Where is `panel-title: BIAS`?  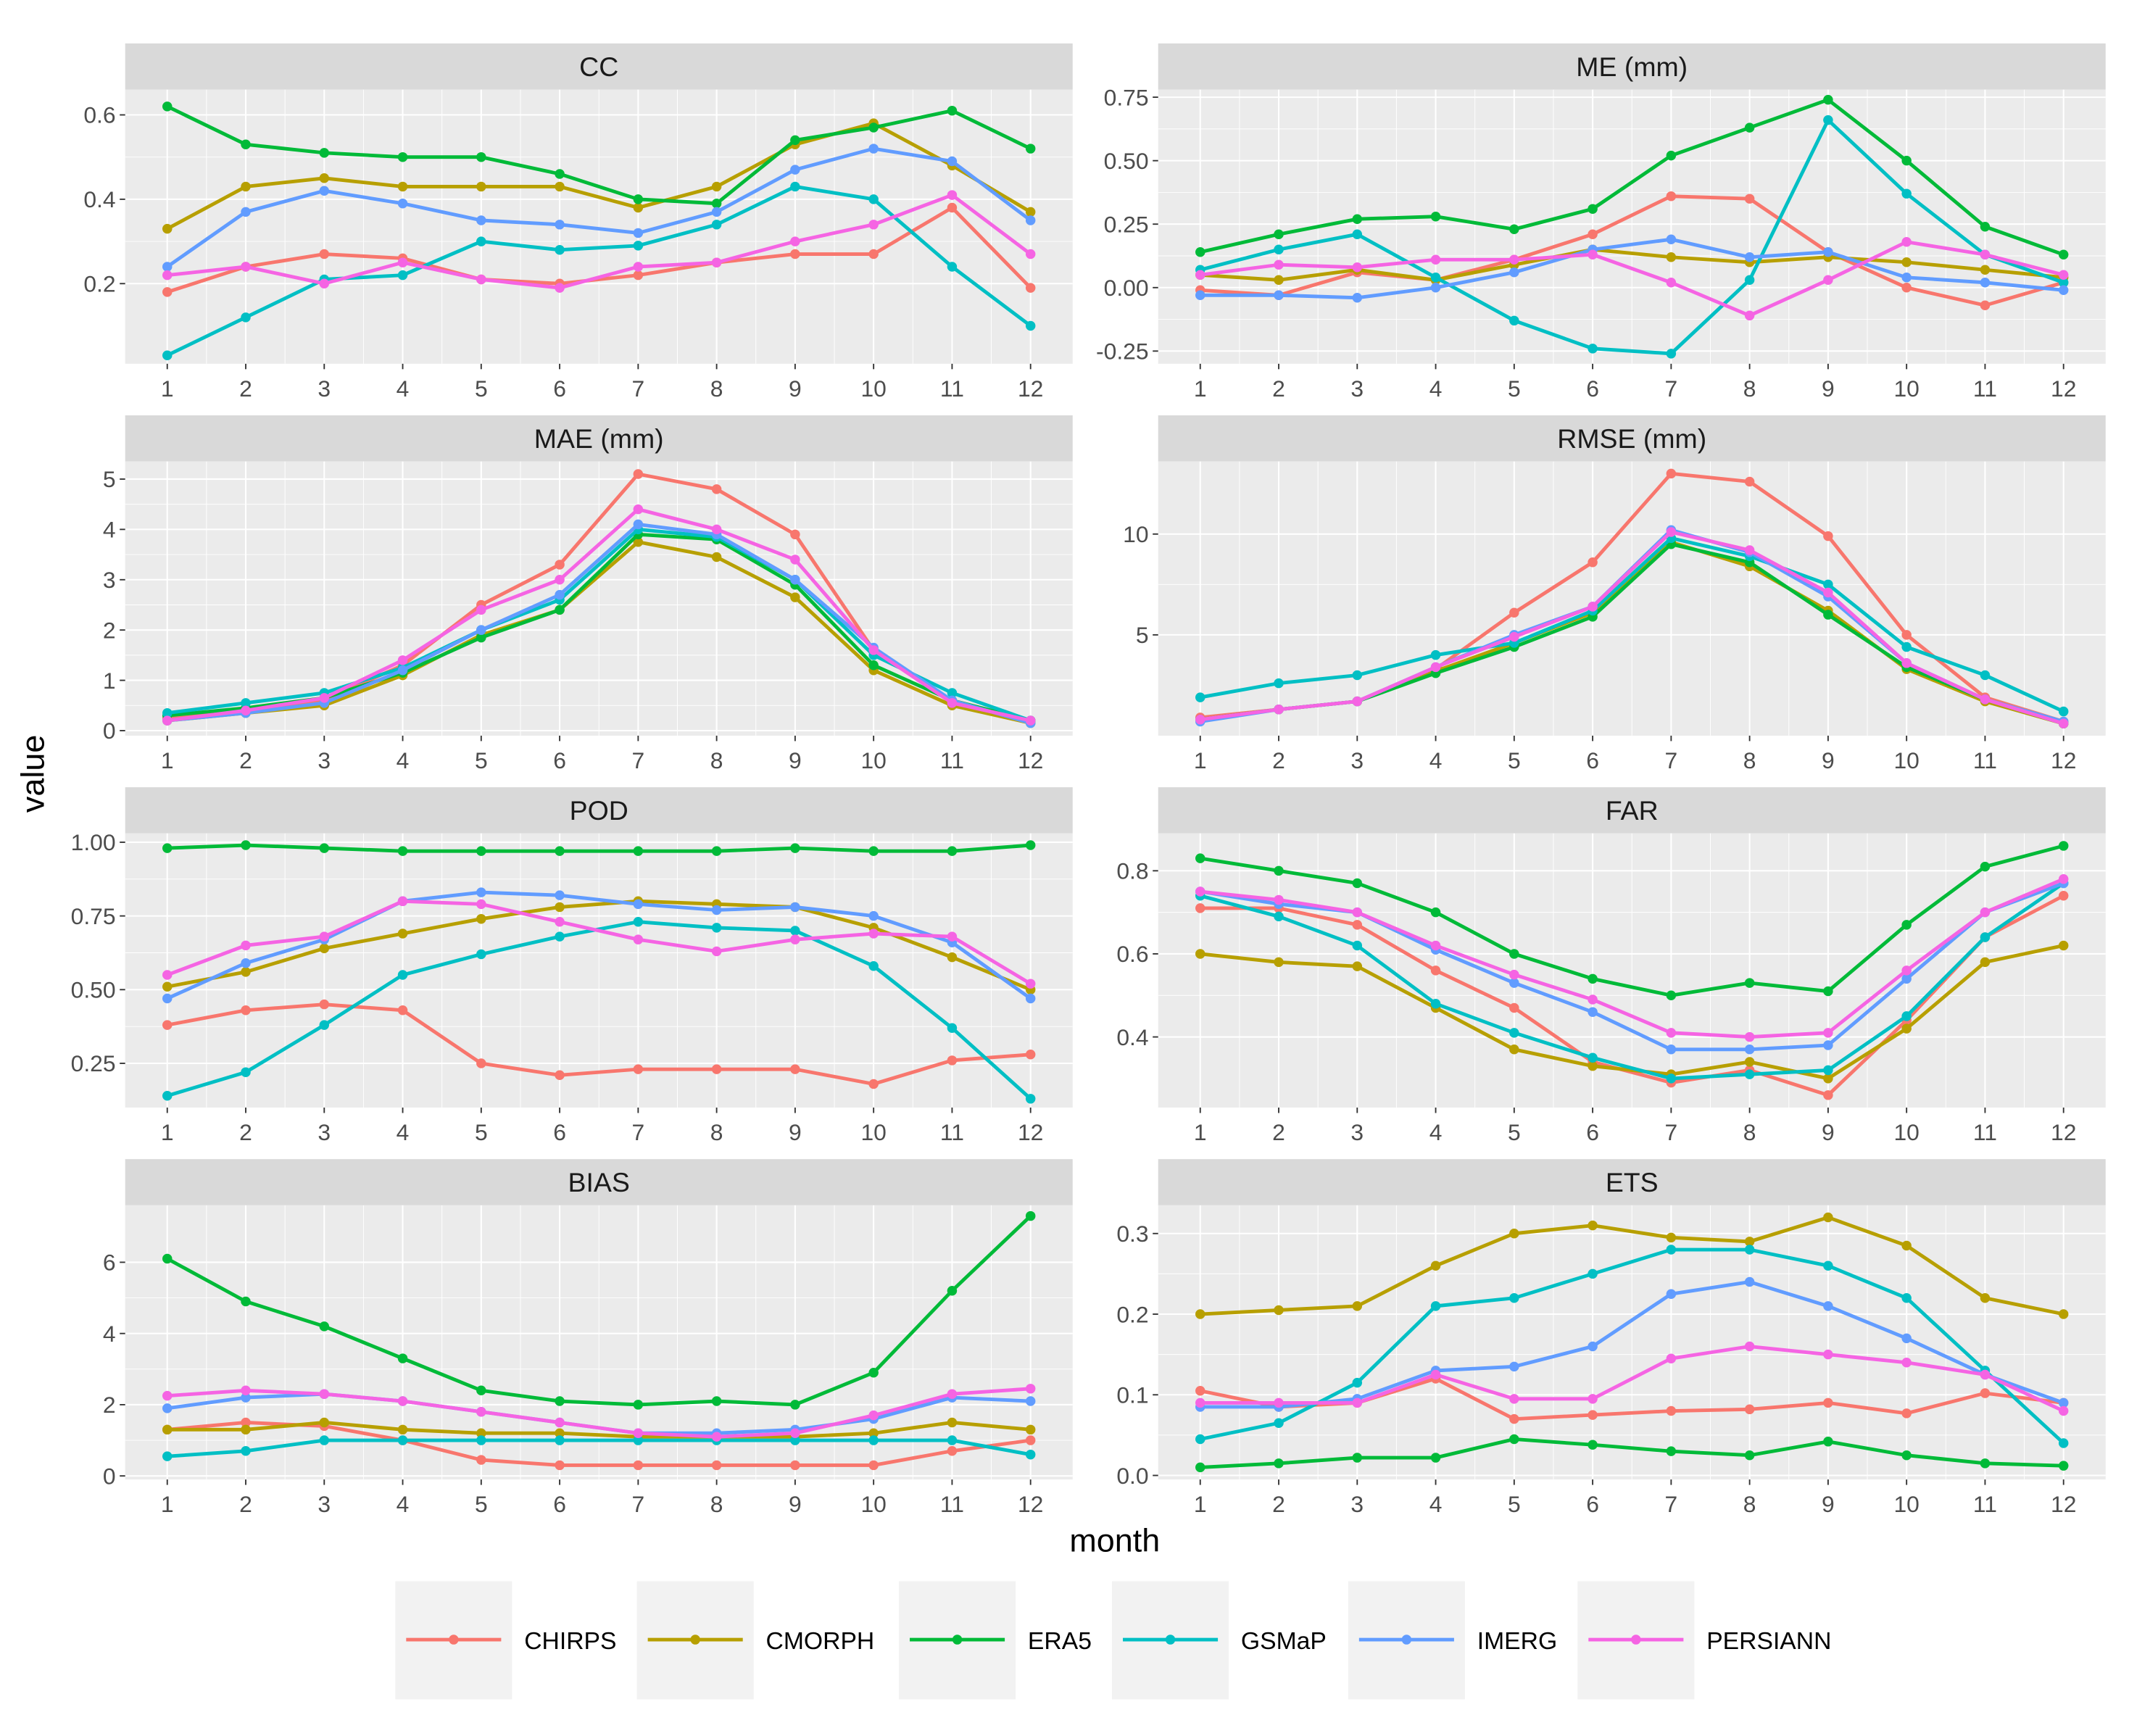 panel-title: BIAS is located at coordinates (599, 1182).